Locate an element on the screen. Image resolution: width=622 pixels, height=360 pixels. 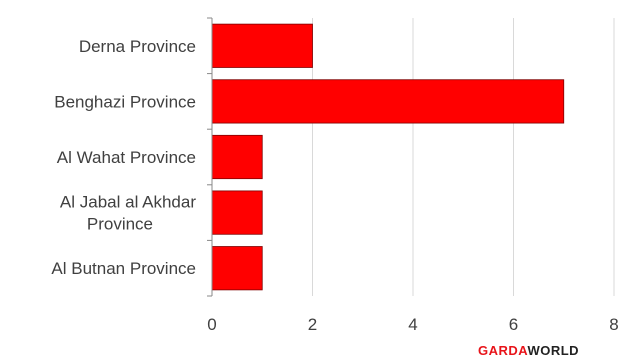
category-label-3: Al Jabal al Akhdar Province is located at coordinates (128, 213).